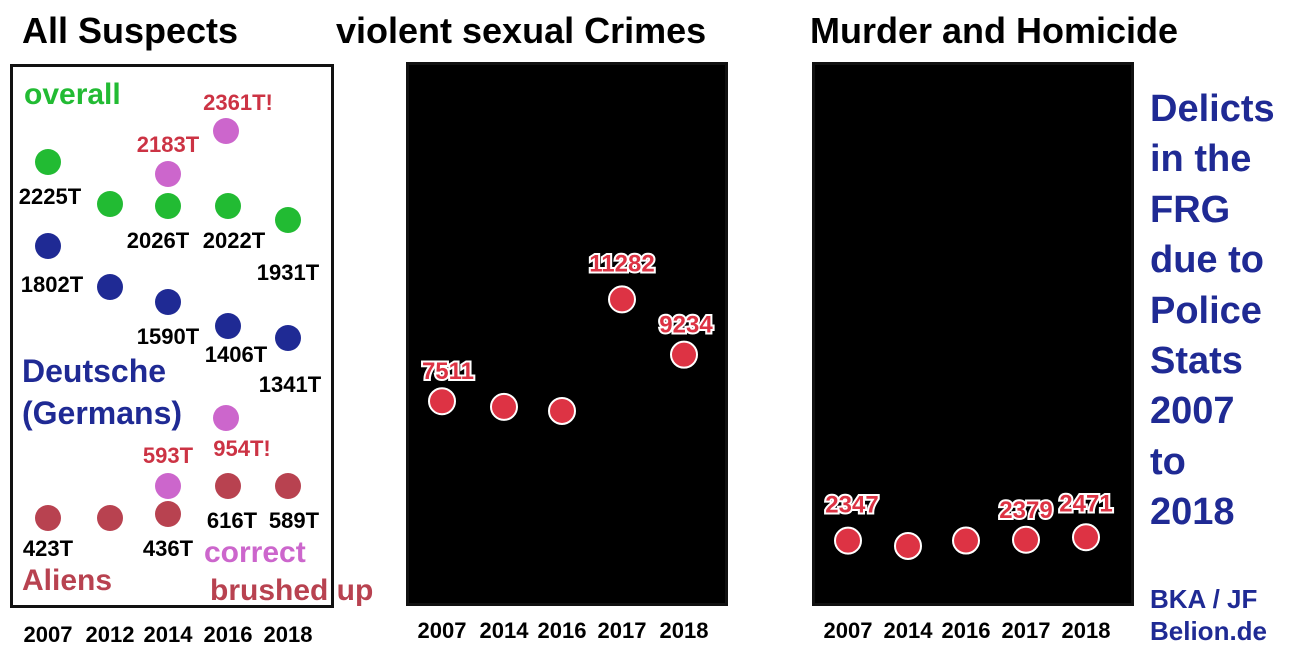 This screenshot has height=647, width=1304. Describe the element at coordinates (1196, 361) in the screenshot. I see `sidebar-line: Stats` at that location.